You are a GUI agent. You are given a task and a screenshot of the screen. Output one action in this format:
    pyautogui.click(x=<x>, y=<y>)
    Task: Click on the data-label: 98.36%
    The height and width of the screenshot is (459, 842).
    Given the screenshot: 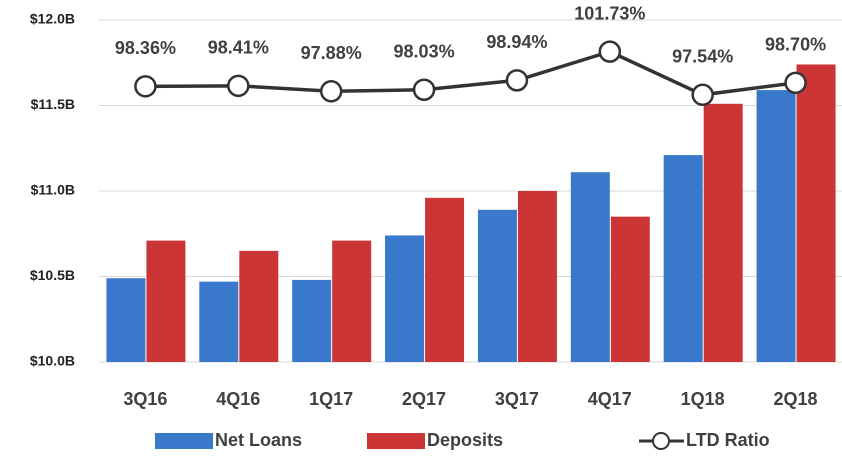 What is the action you would take?
    pyautogui.click(x=145, y=48)
    